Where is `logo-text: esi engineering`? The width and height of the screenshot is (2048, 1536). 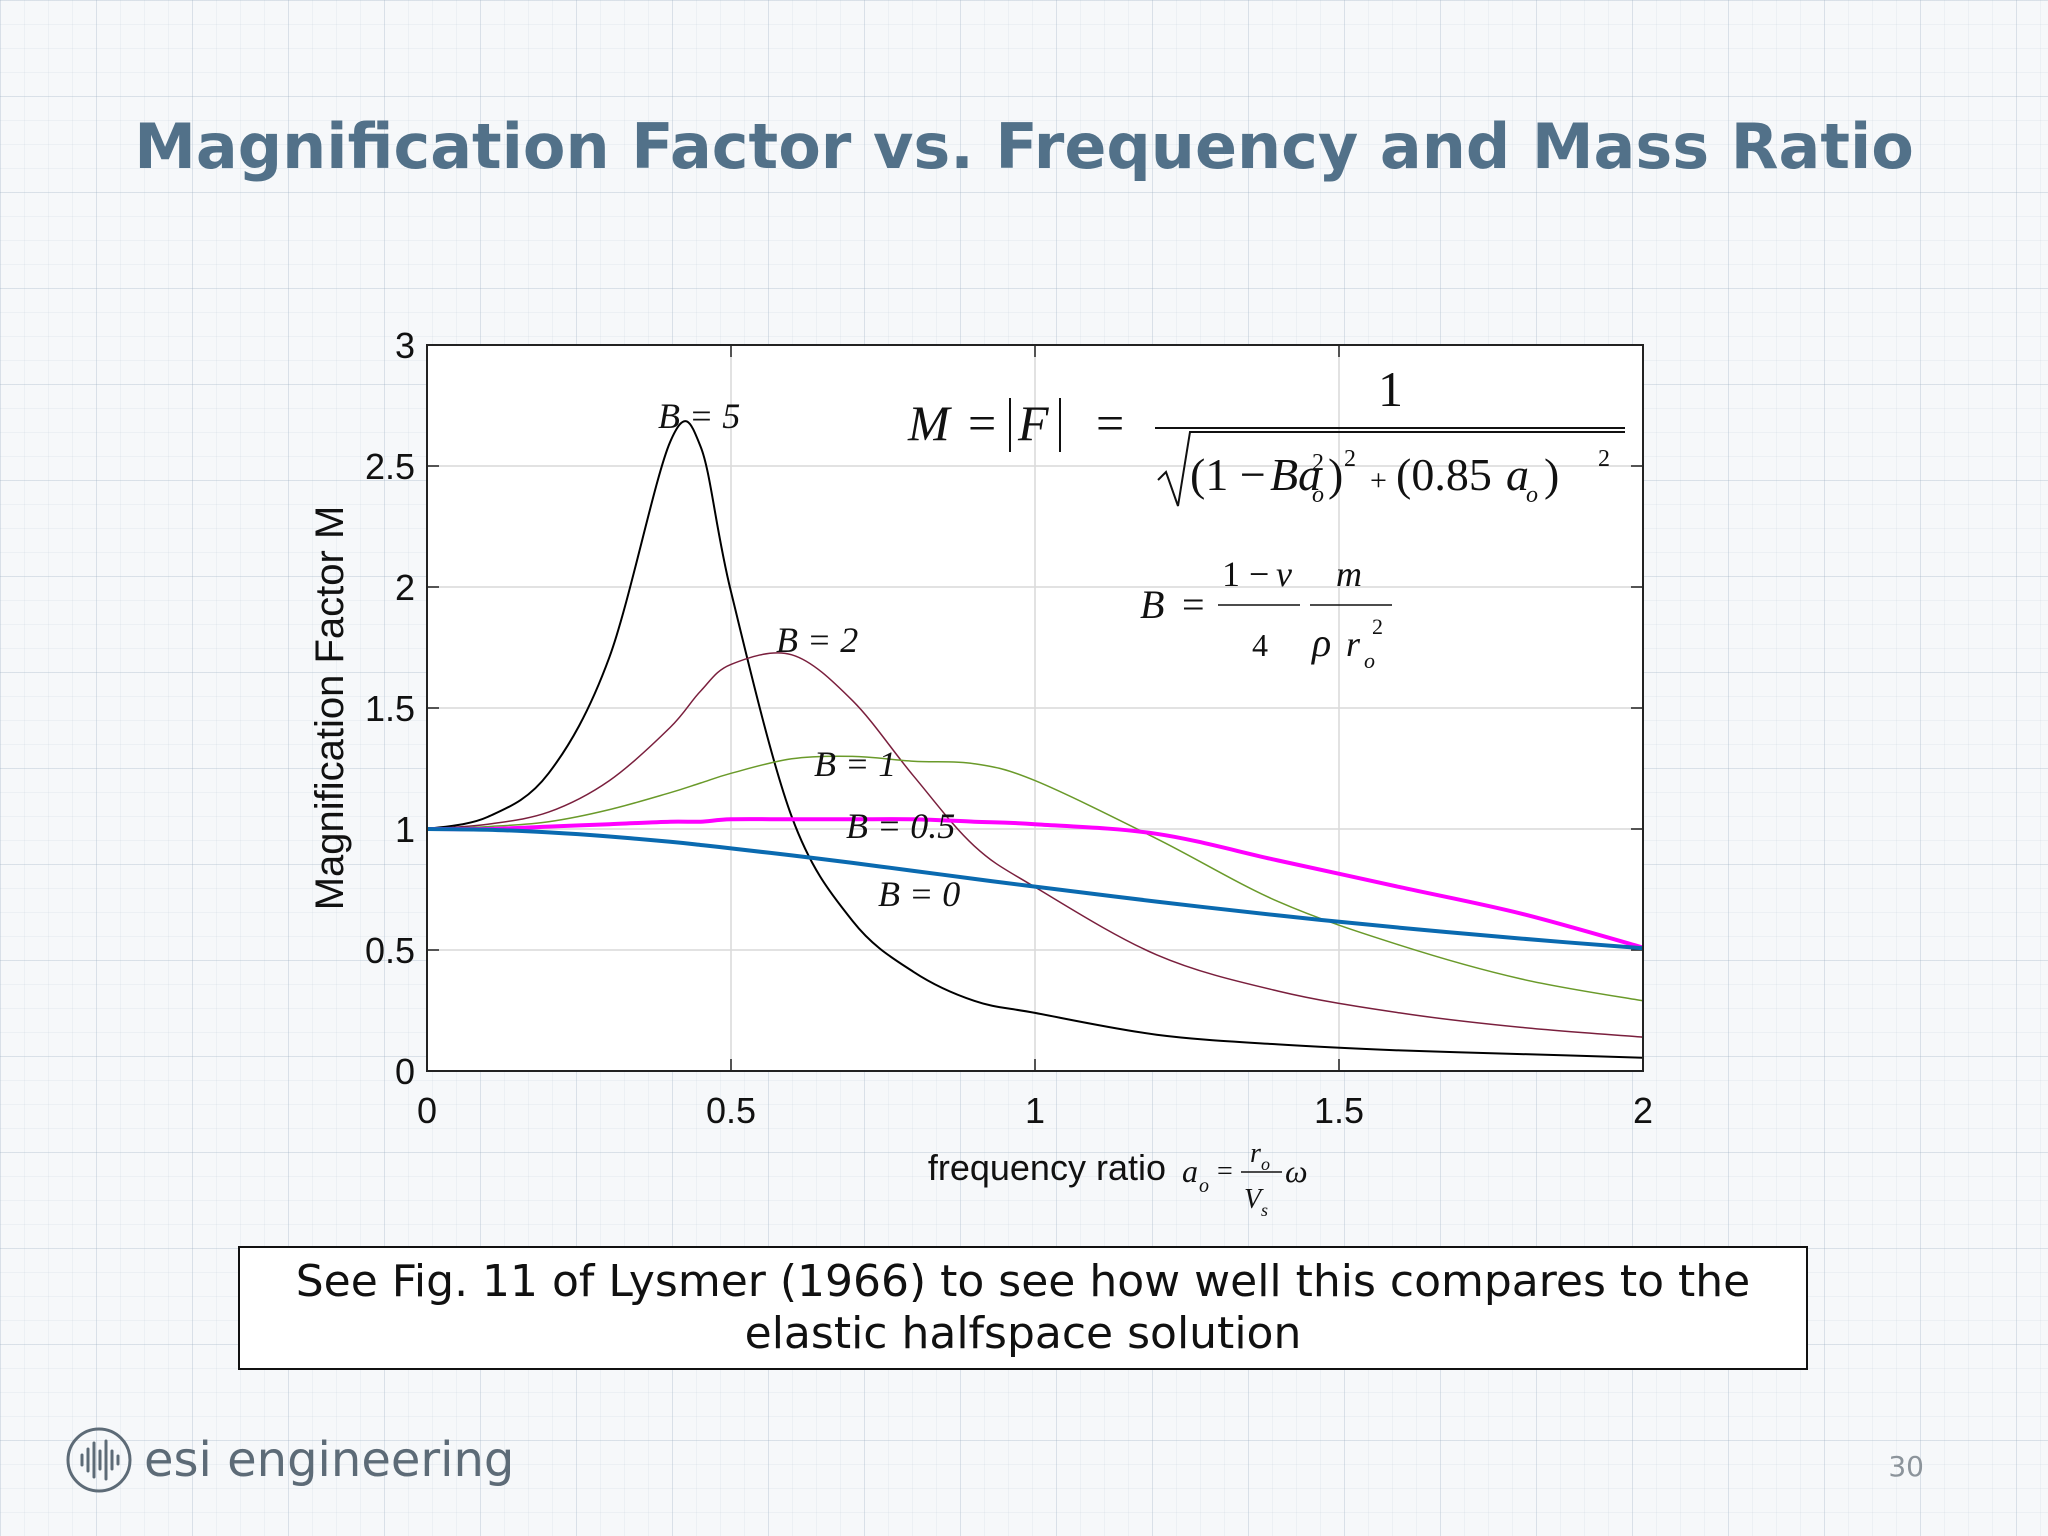
logo-text: esi engineering is located at coordinates (329, 1460).